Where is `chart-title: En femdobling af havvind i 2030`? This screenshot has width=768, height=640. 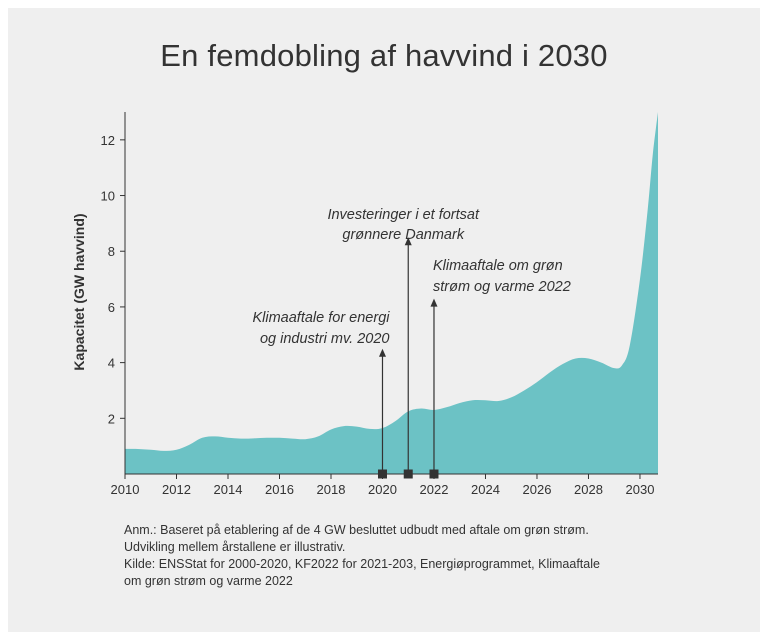 chart-title: En femdobling af havvind i 2030 is located at coordinates (384, 55).